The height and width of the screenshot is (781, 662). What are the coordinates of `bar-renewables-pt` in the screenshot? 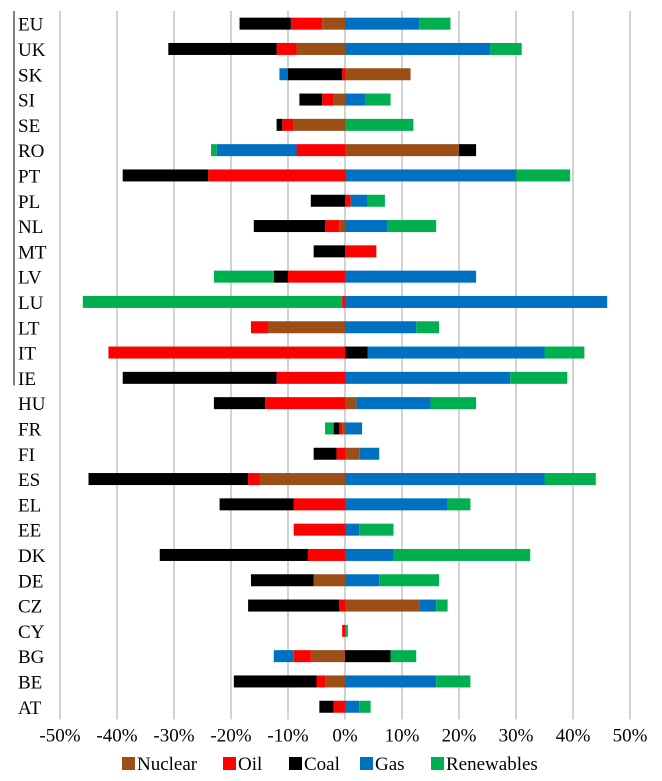 It's located at (543, 175).